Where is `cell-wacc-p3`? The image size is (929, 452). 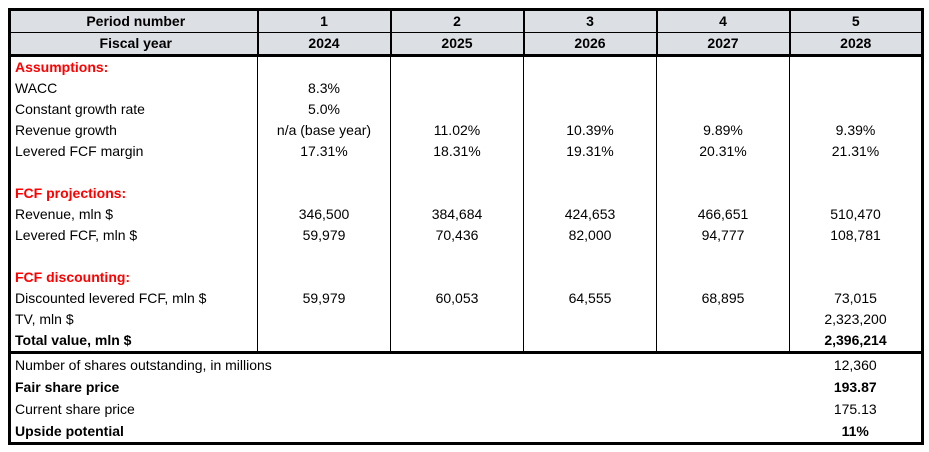 cell-wacc-p3 is located at coordinates (590, 88).